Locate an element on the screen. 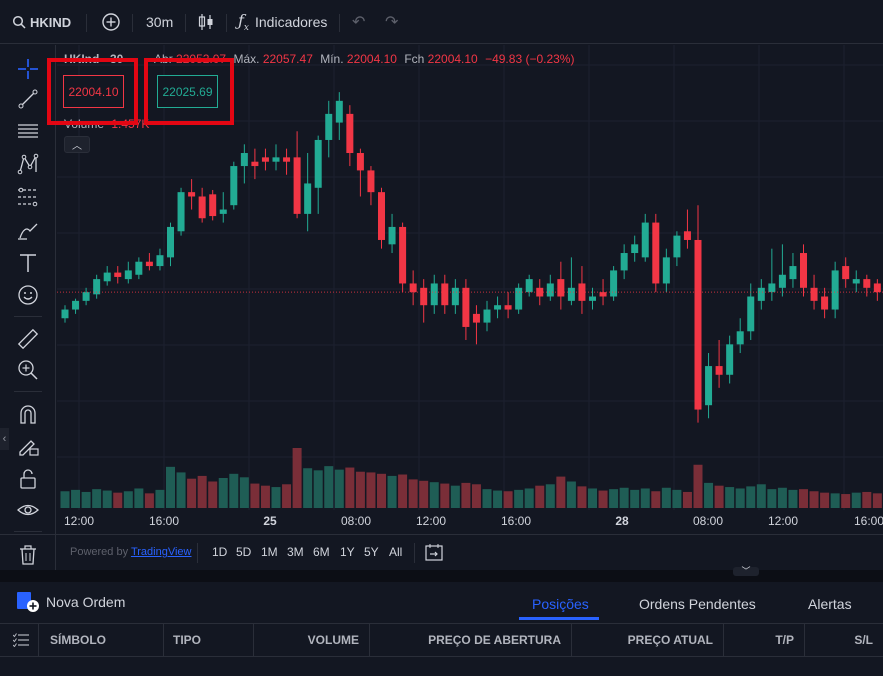 The height and width of the screenshot is (676, 883). text-icon is located at coordinates (28, 263).